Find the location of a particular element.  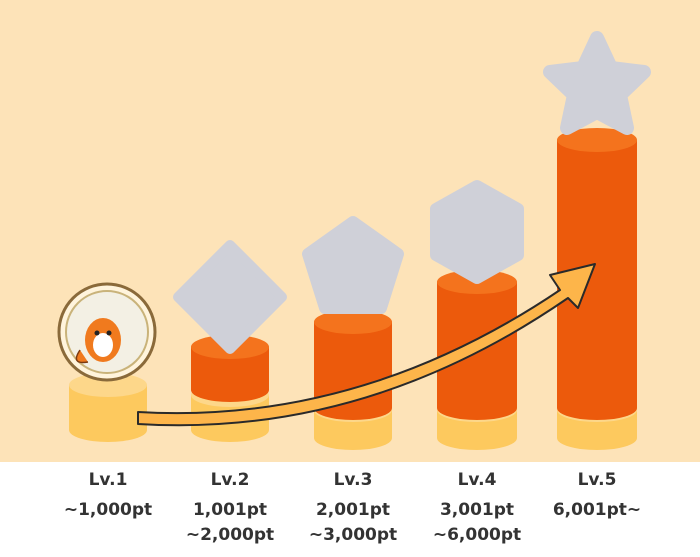

level-range: ~2,000pt is located at coordinates (230, 535).